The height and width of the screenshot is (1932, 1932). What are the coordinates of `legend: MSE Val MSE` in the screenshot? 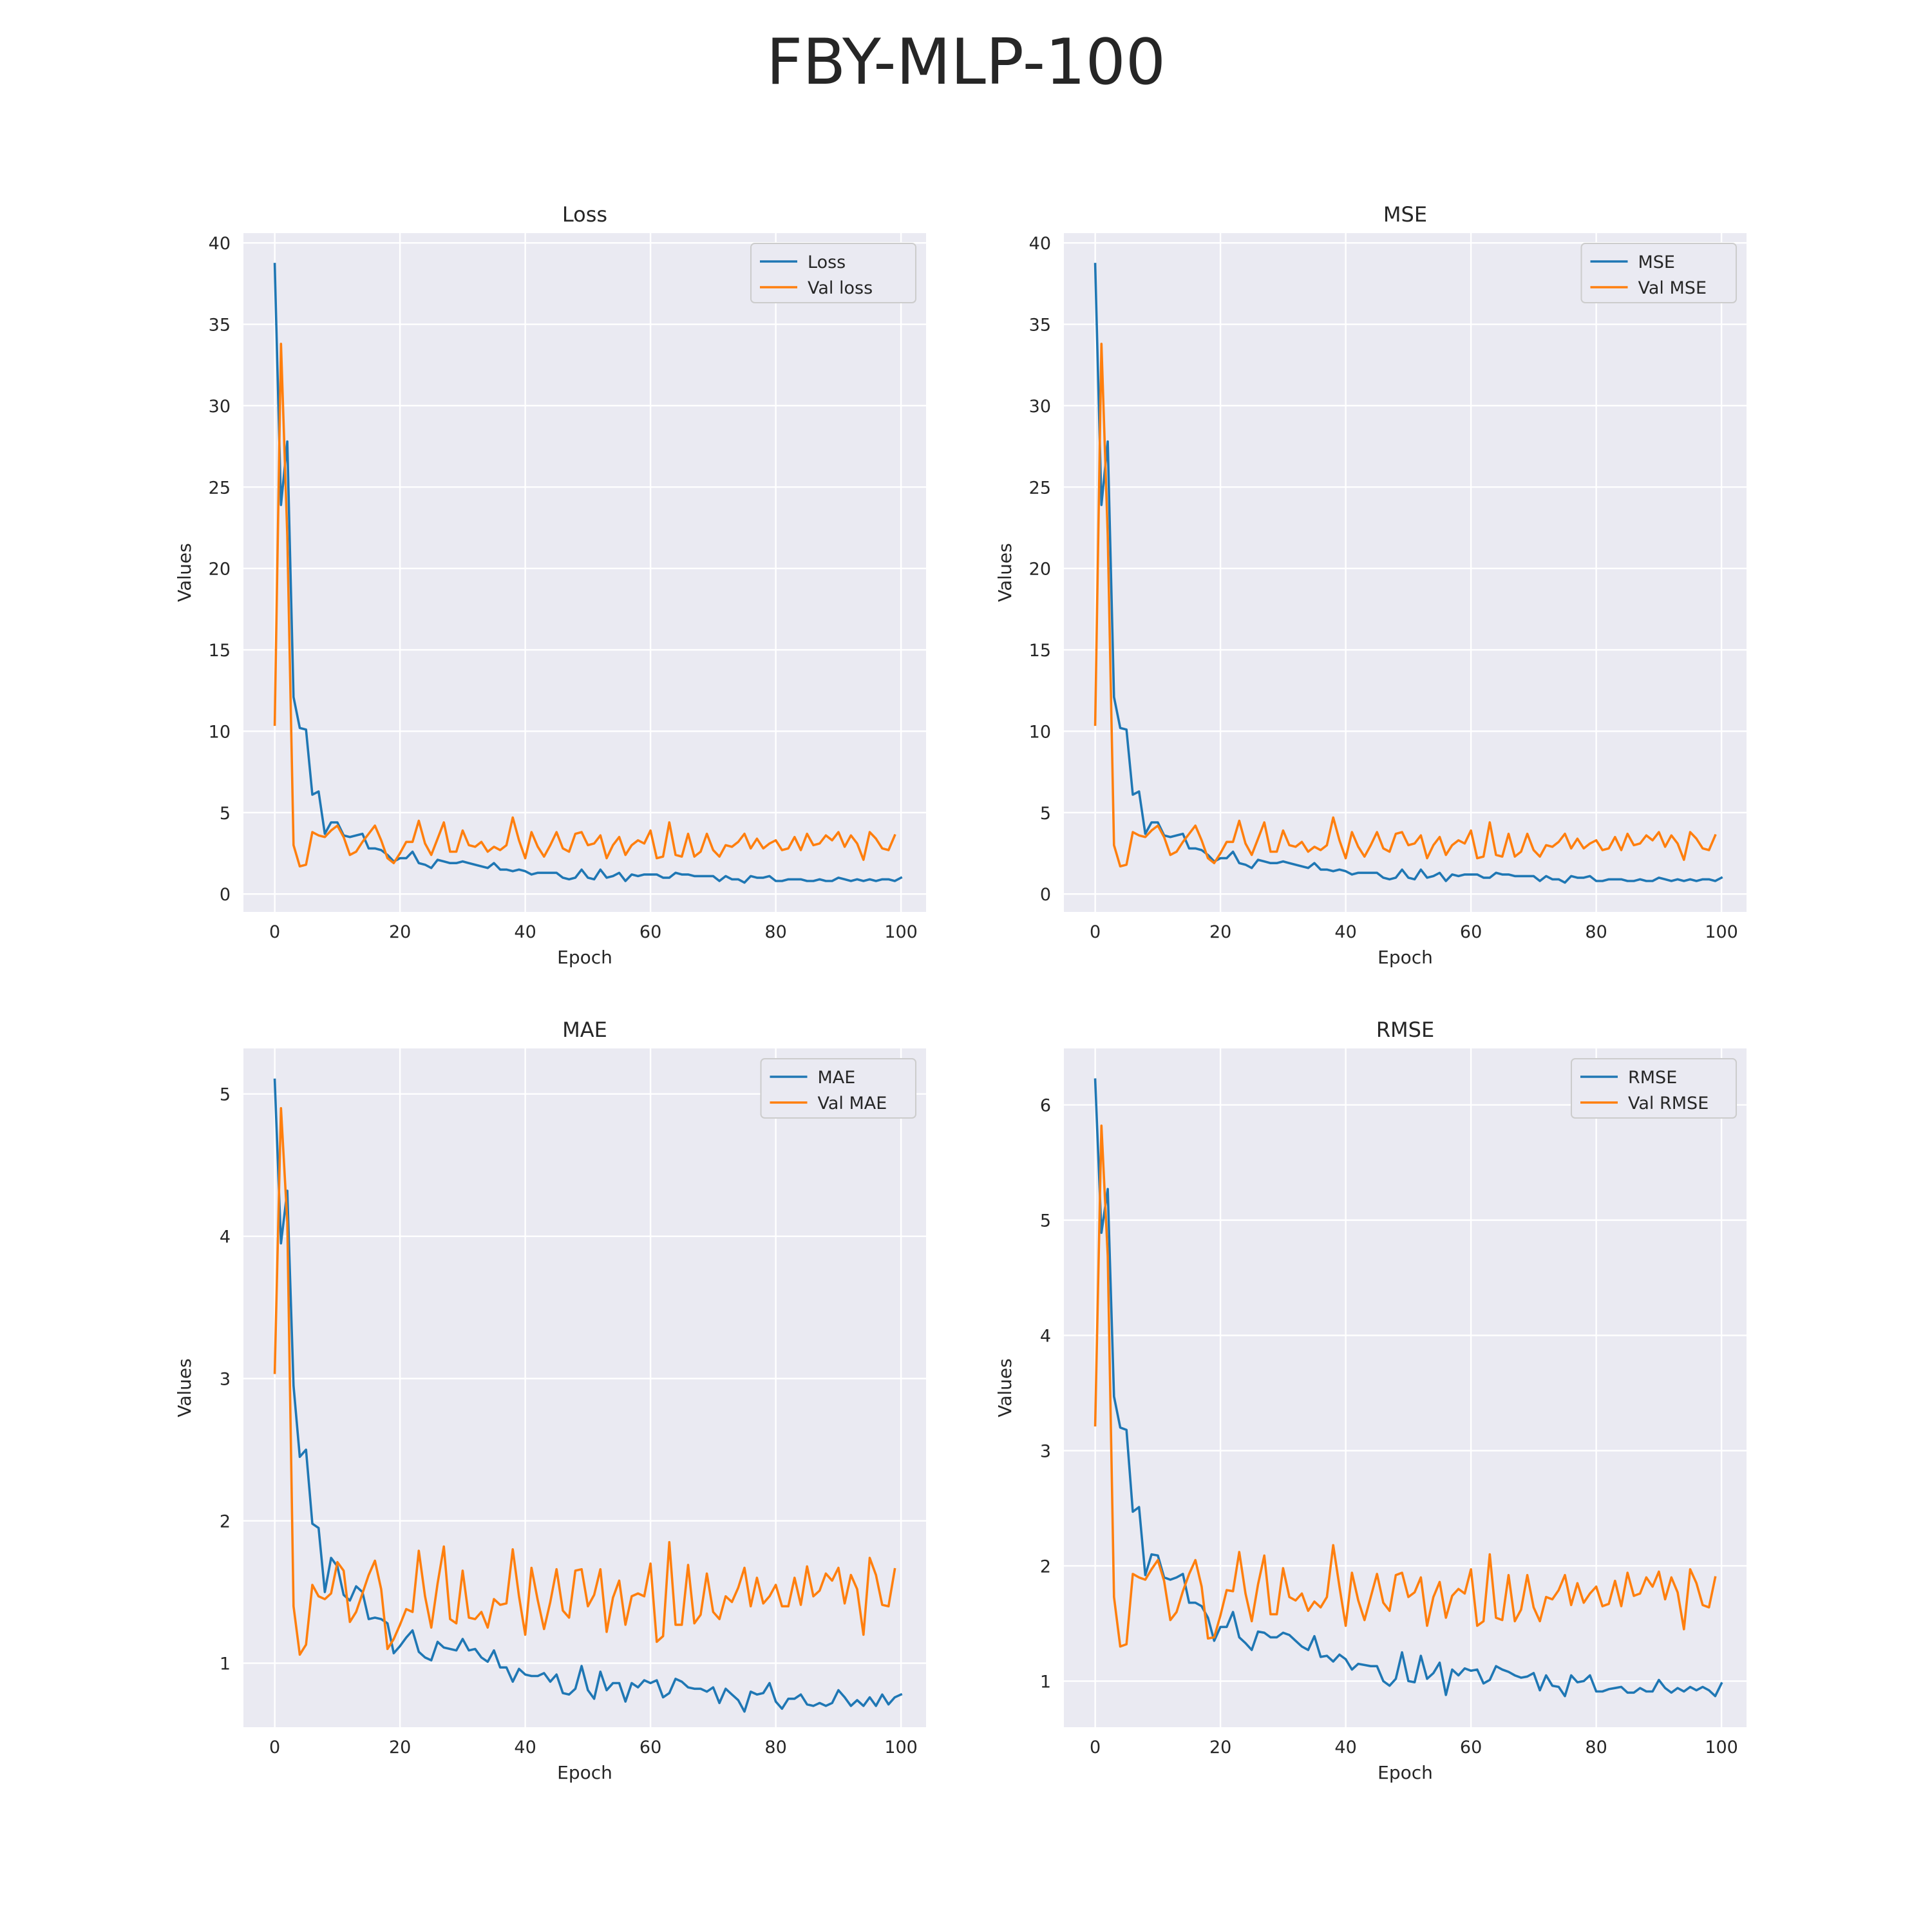 It's located at (1659, 273).